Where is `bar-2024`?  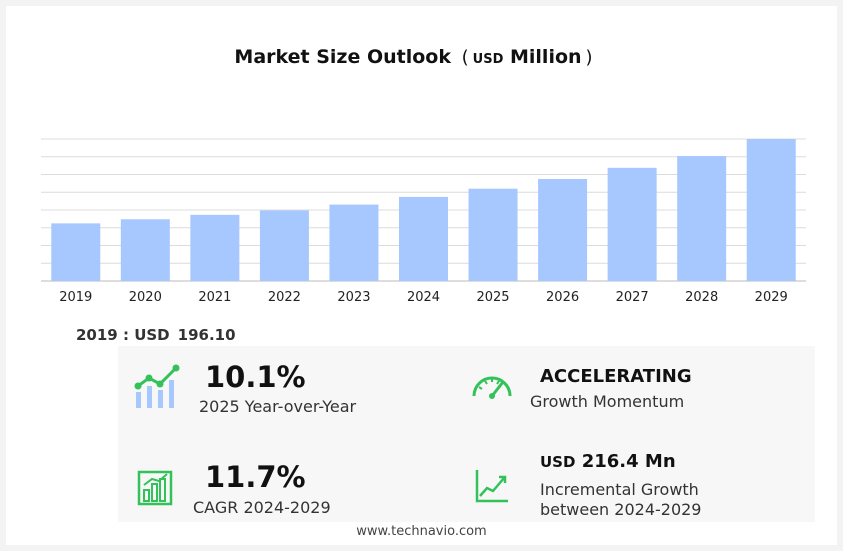
bar-2024 is located at coordinates (423, 238).